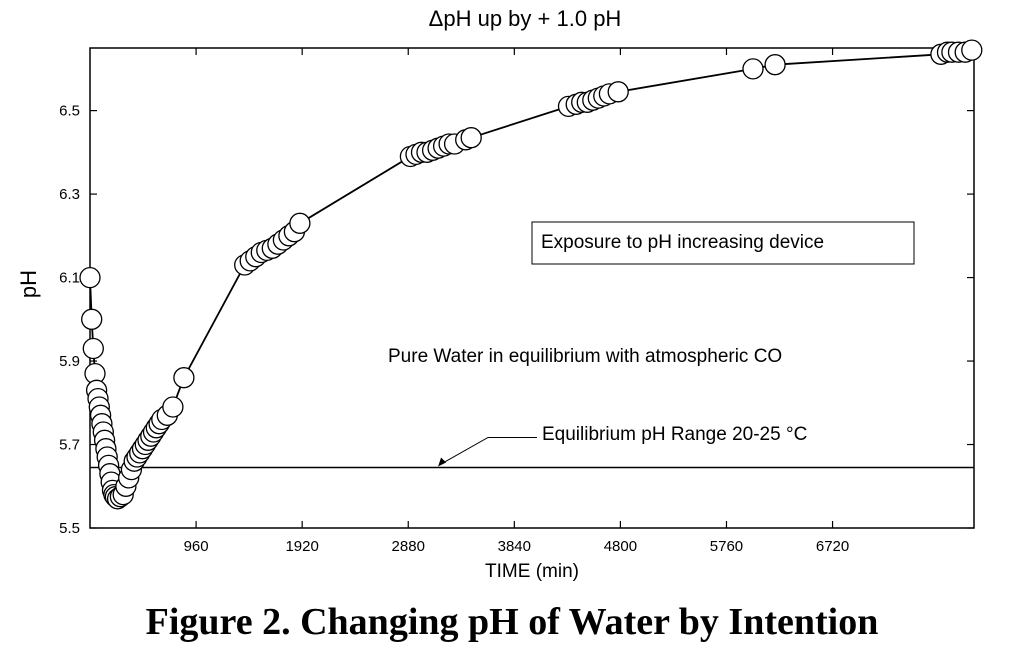 This screenshot has height=664, width=1024. I want to click on y-tick-label: 5.5, so click(69, 528).